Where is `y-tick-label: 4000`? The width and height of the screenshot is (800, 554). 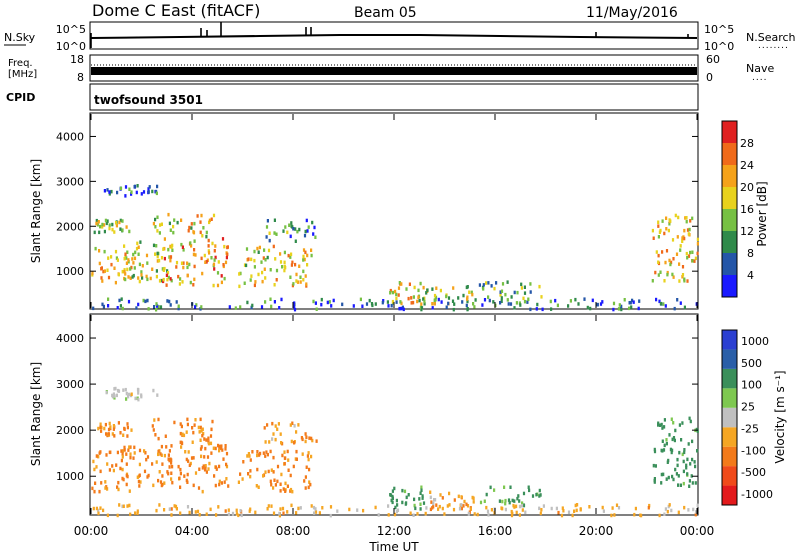 y-tick-label: 4000 is located at coordinates (70, 136).